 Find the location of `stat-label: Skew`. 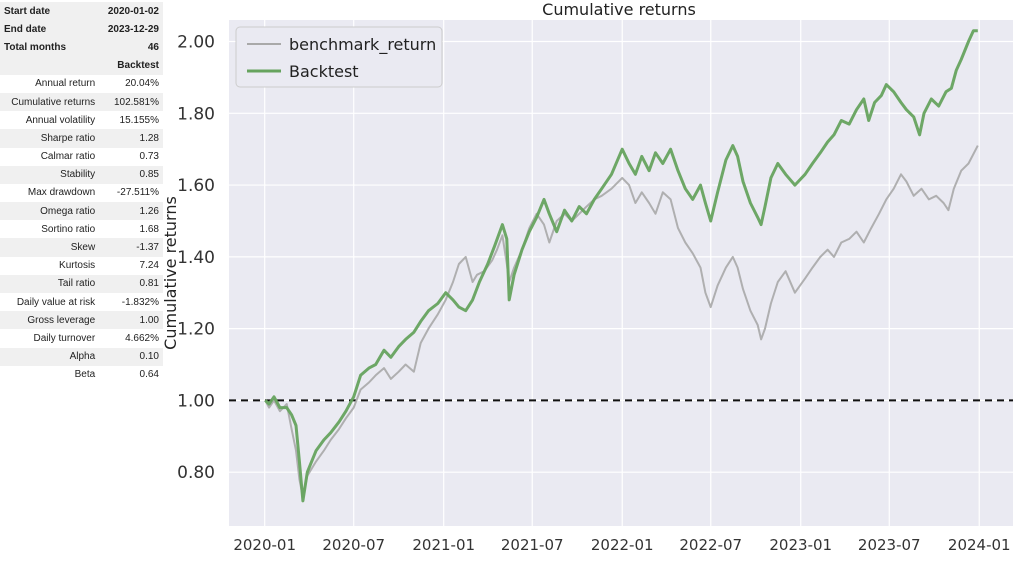

stat-label: Skew is located at coordinates (50, 247).